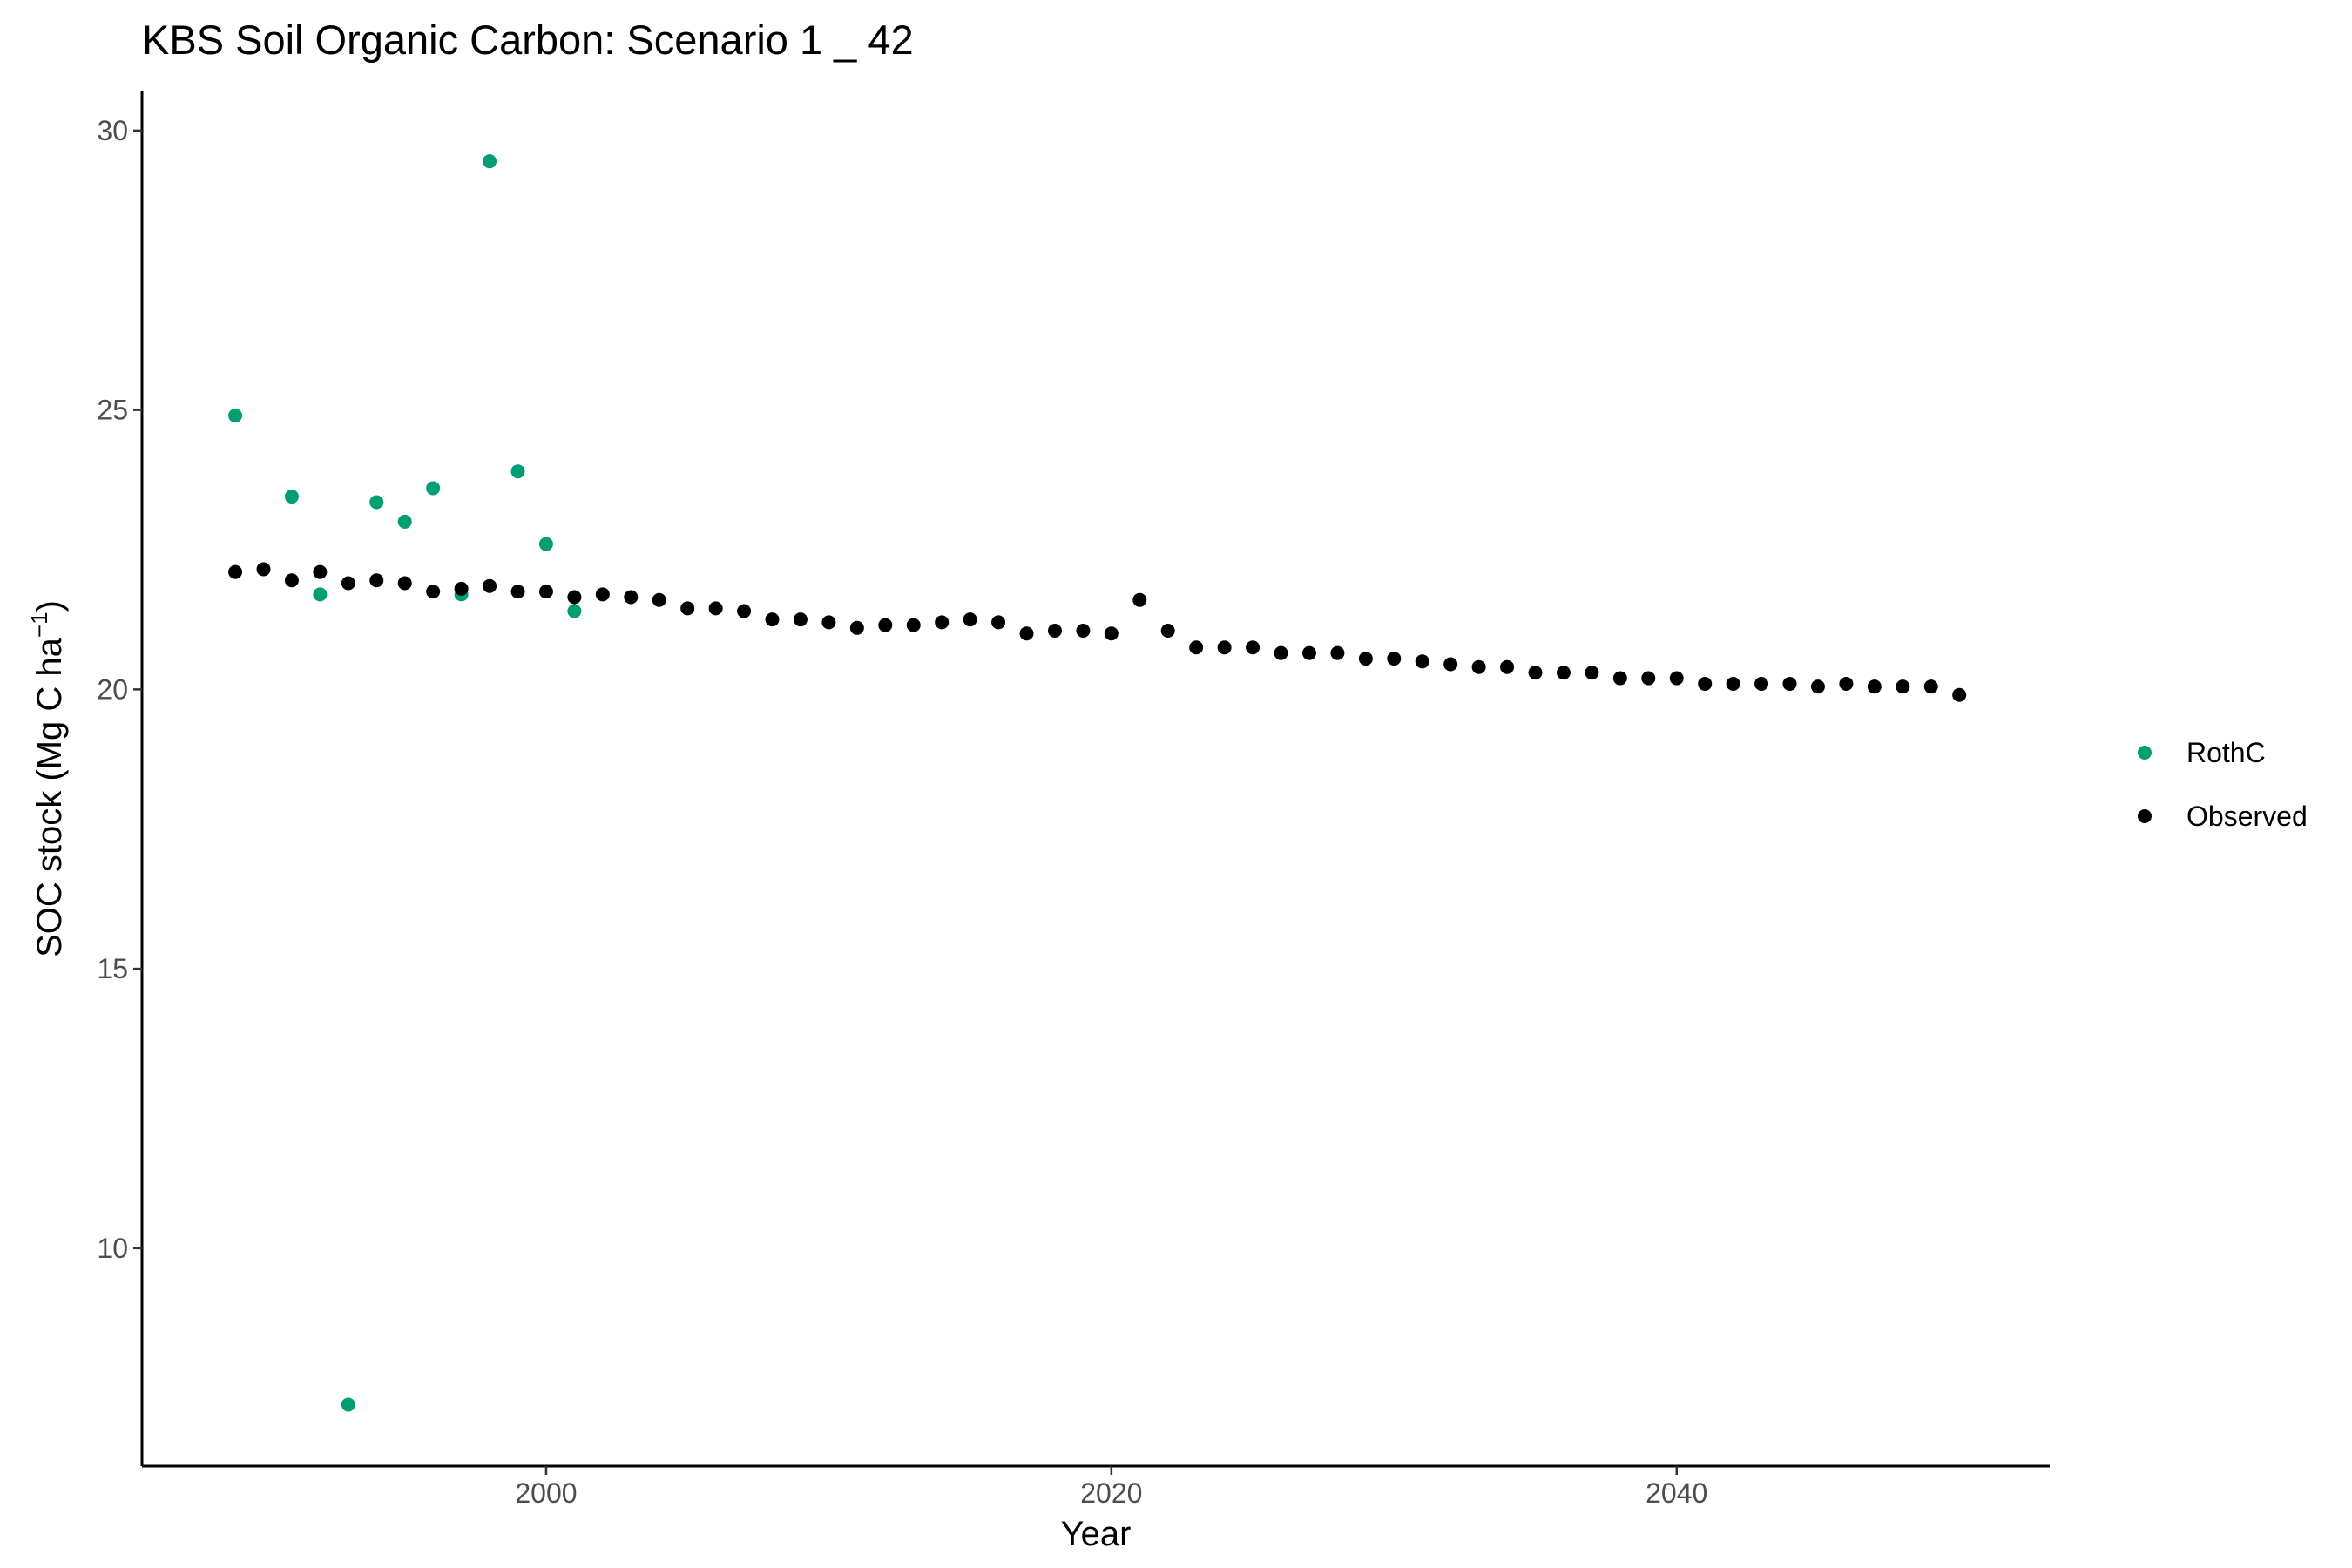  Describe the element at coordinates (2226, 752) in the screenshot. I see `legend-label-rothc: RothC` at that location.